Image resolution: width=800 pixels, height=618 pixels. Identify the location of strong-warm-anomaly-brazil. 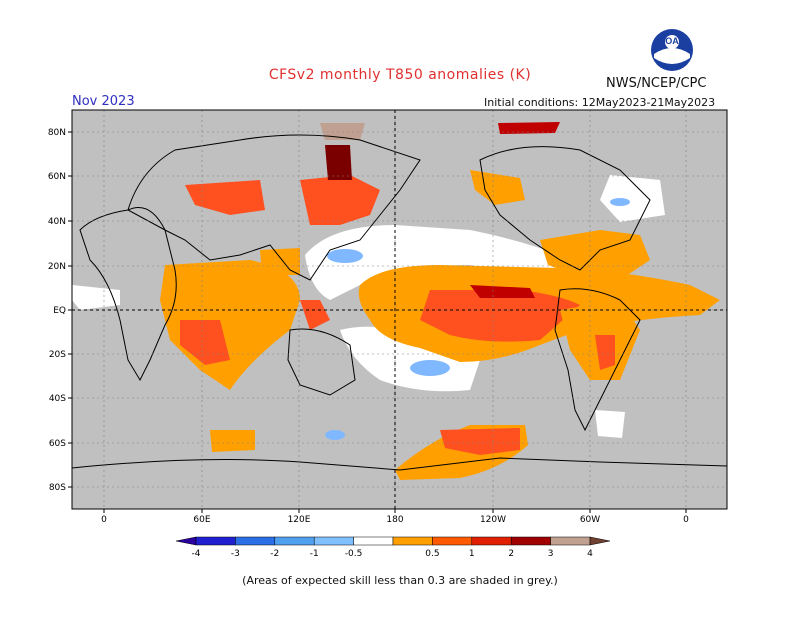
(605, 352).